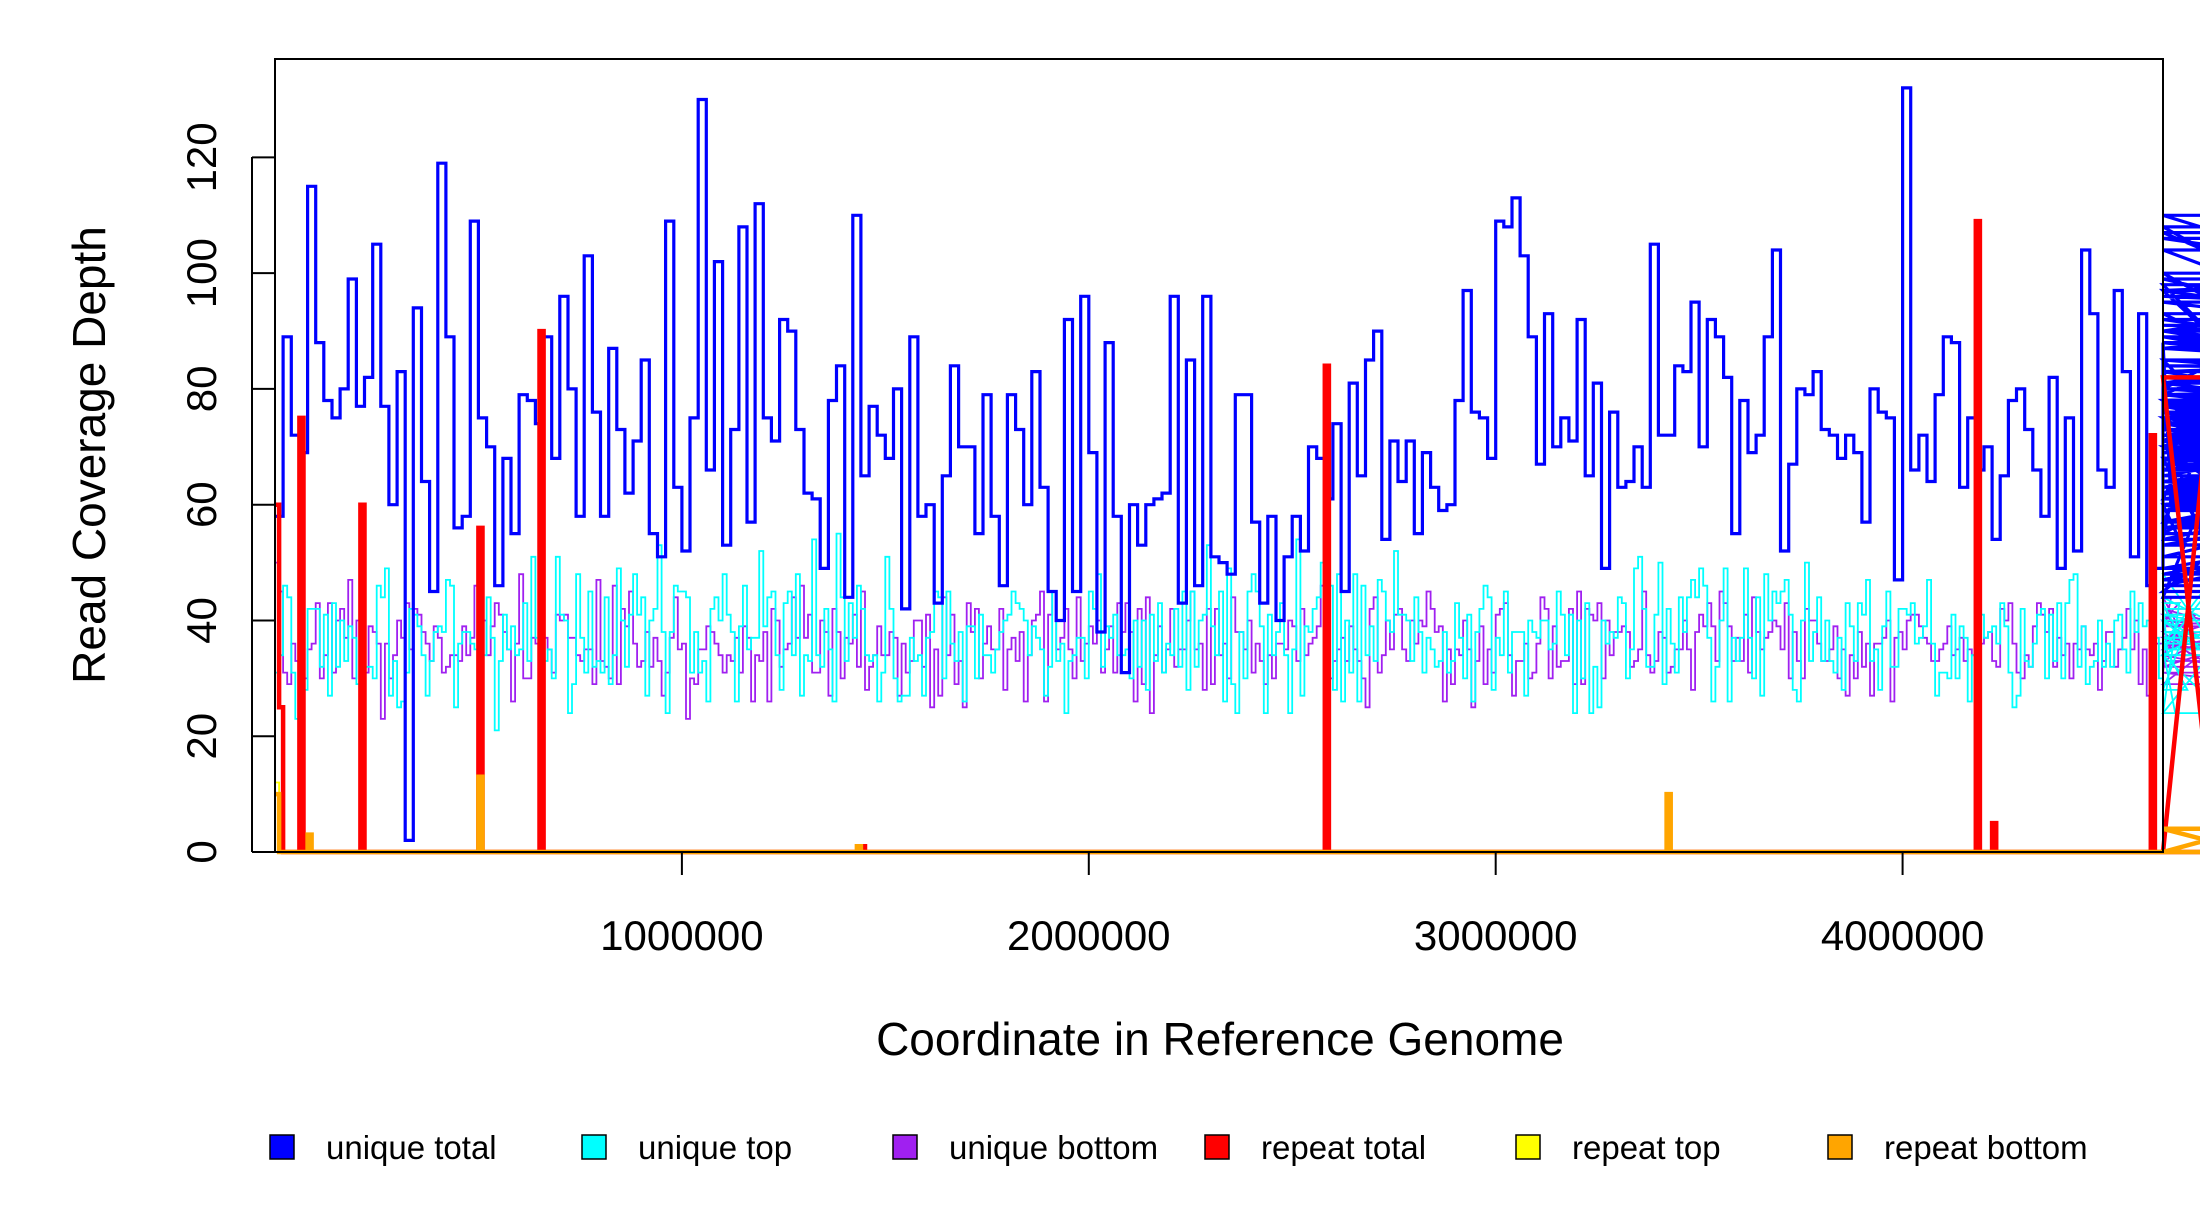 The height and width of the screenshot is (1205, 2200). What do you see at coordinates (201, 504) in the screenshot?
I see `y-tick-label: 60` at bounding box center [201, 504].